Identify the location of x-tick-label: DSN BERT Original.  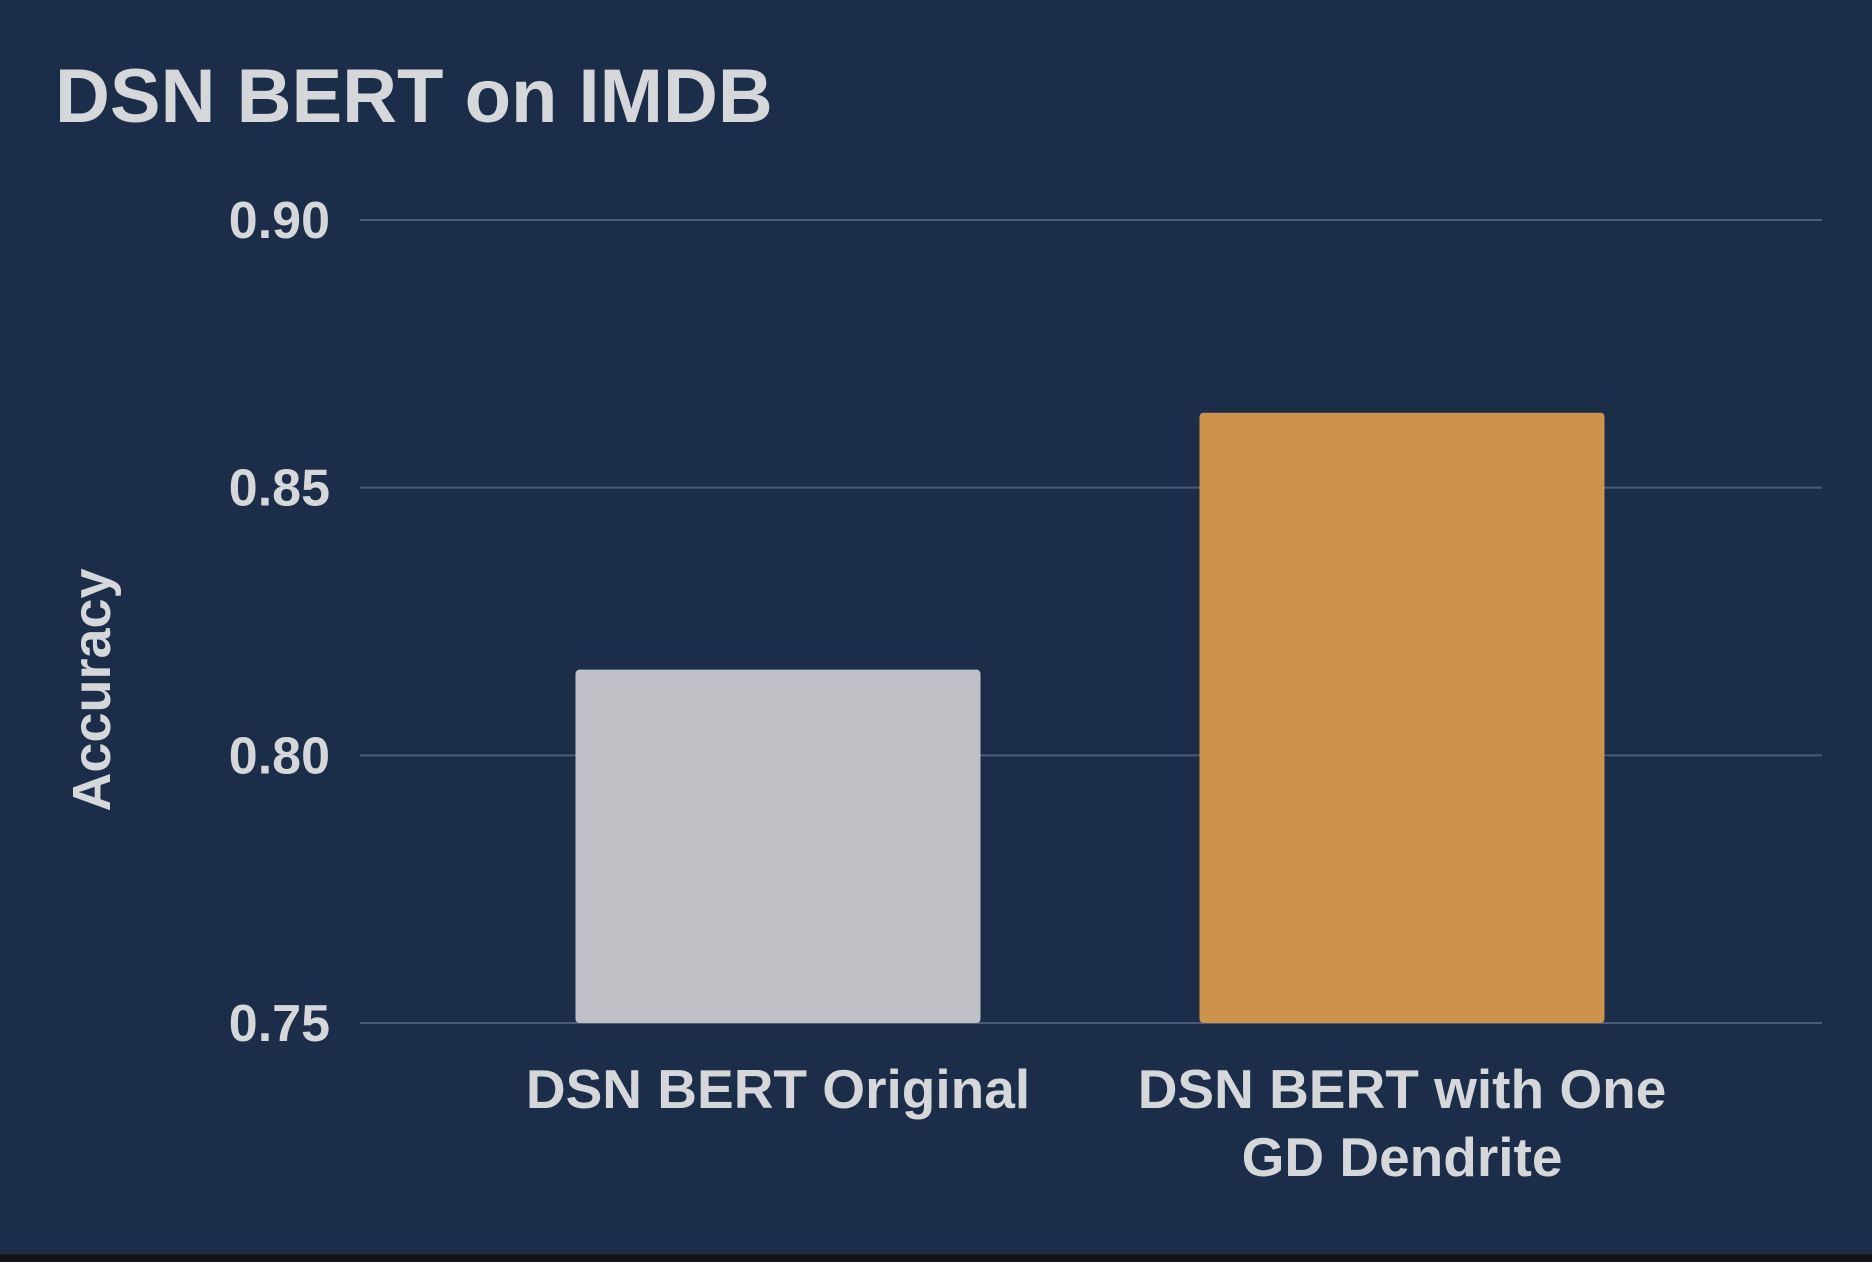
(778, 1089).